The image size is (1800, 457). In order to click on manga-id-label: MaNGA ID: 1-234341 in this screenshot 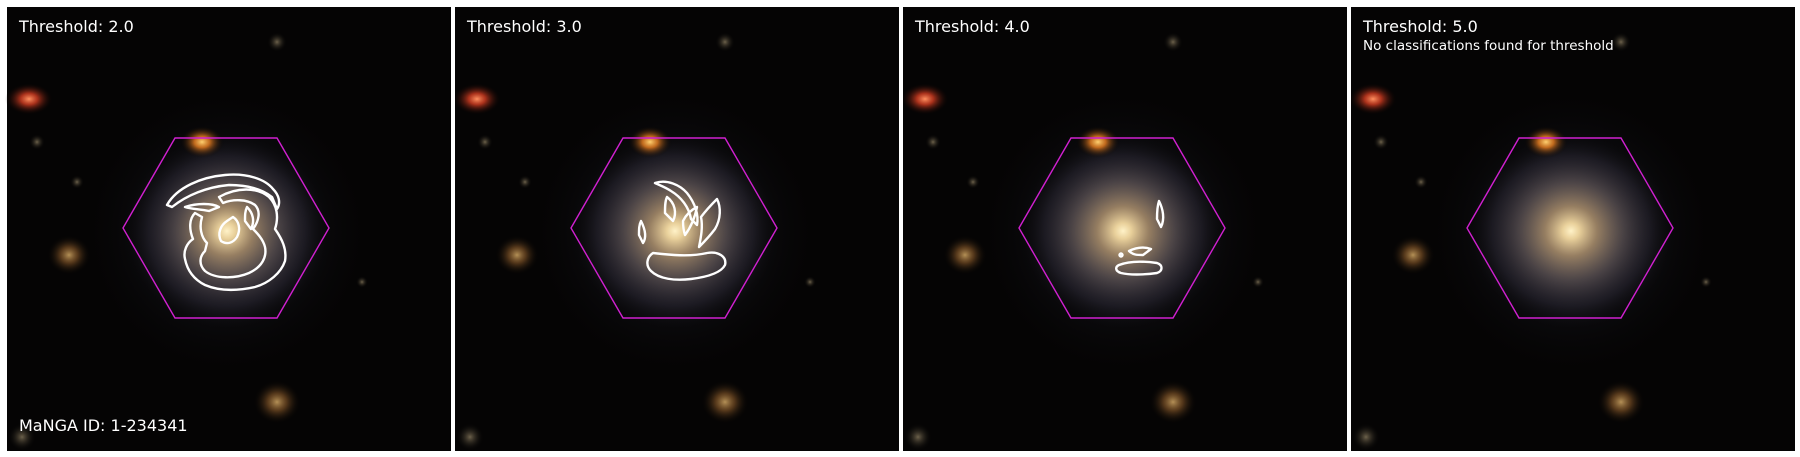, I will do `click(103, 425)`.